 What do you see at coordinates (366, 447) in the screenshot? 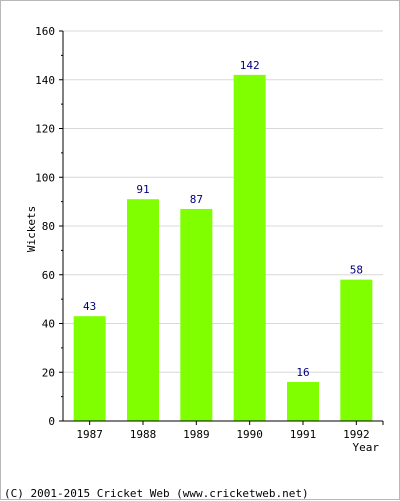
I see `x-axis-label: Year` at bounding box center [366, 447].